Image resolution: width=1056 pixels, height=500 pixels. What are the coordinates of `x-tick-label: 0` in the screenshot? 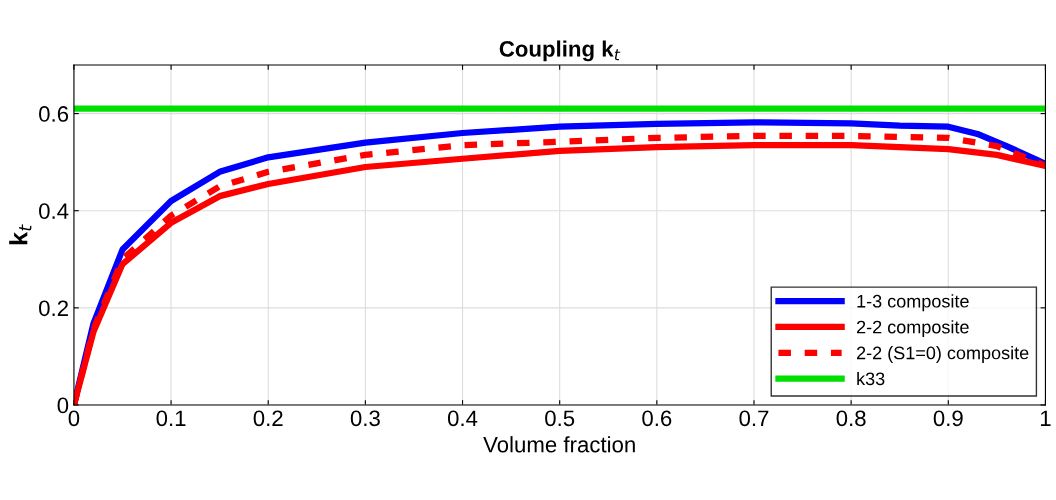 It's located at (74, 418).